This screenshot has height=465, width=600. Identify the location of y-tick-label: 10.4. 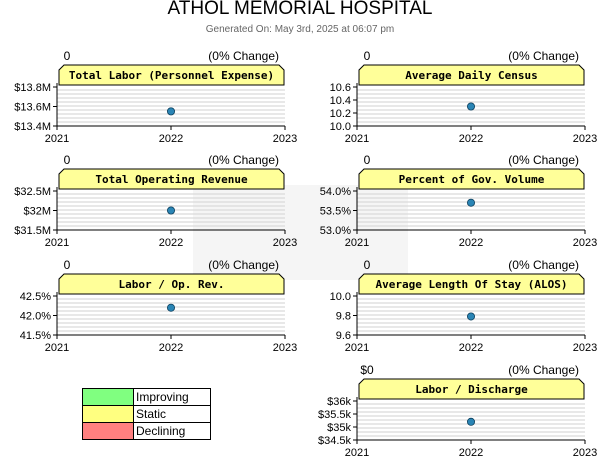
(340, 101).